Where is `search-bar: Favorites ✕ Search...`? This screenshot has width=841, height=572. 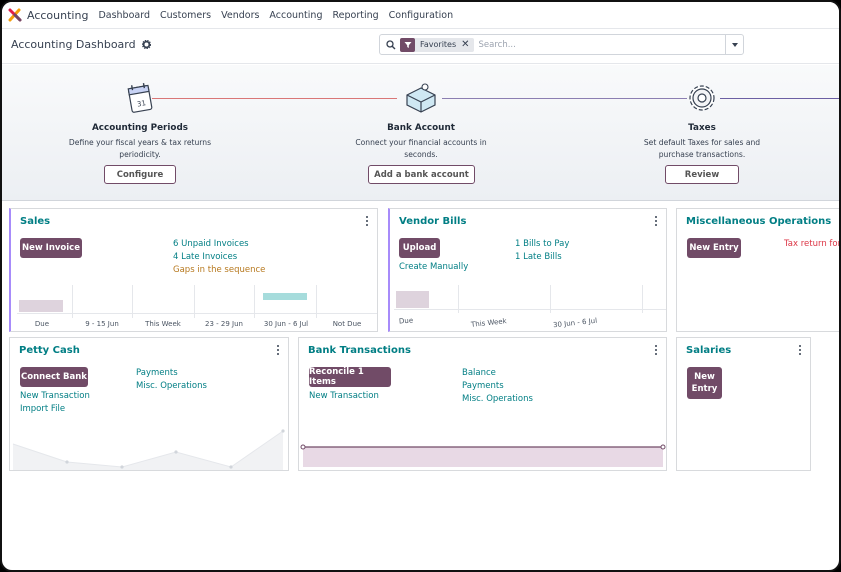 search-bar: Favorites ✕ Search... is located at coordinates (561, 44).